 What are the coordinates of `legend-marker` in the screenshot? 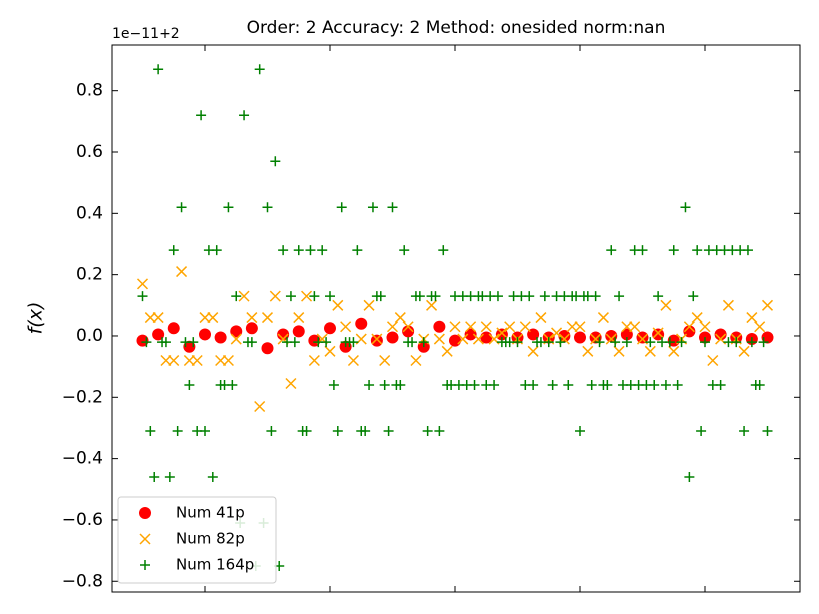 It's located at (145, 565).